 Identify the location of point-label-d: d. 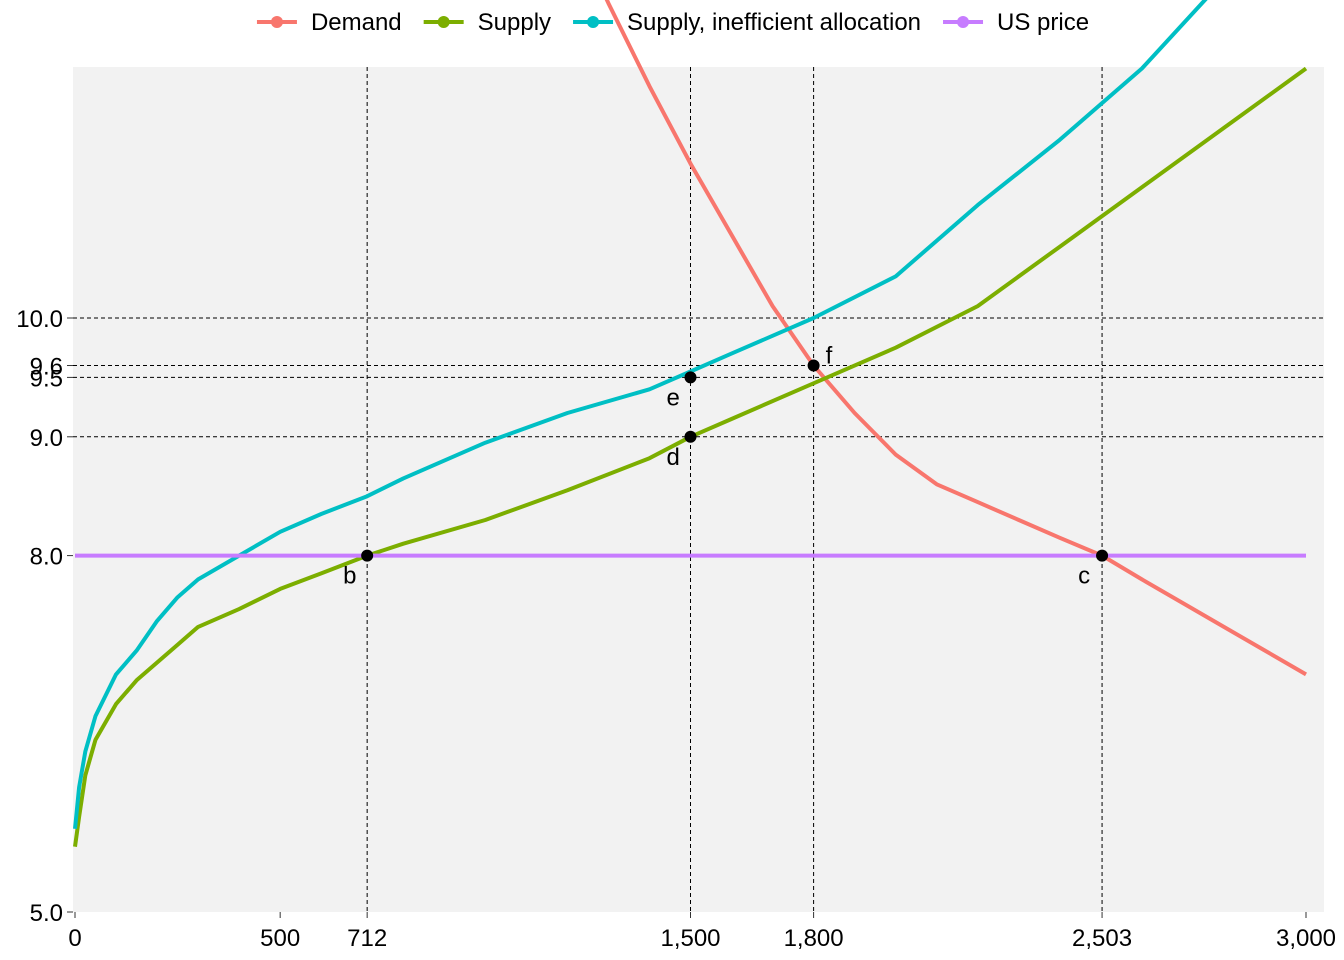
(673, 457).